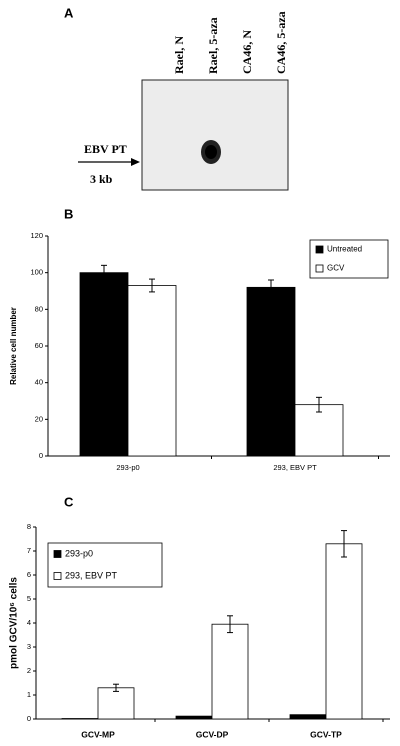  Describe the element at coordinates (212, 734) in the screenshot. I see `x-tick-label: GCV-DP` at that location.